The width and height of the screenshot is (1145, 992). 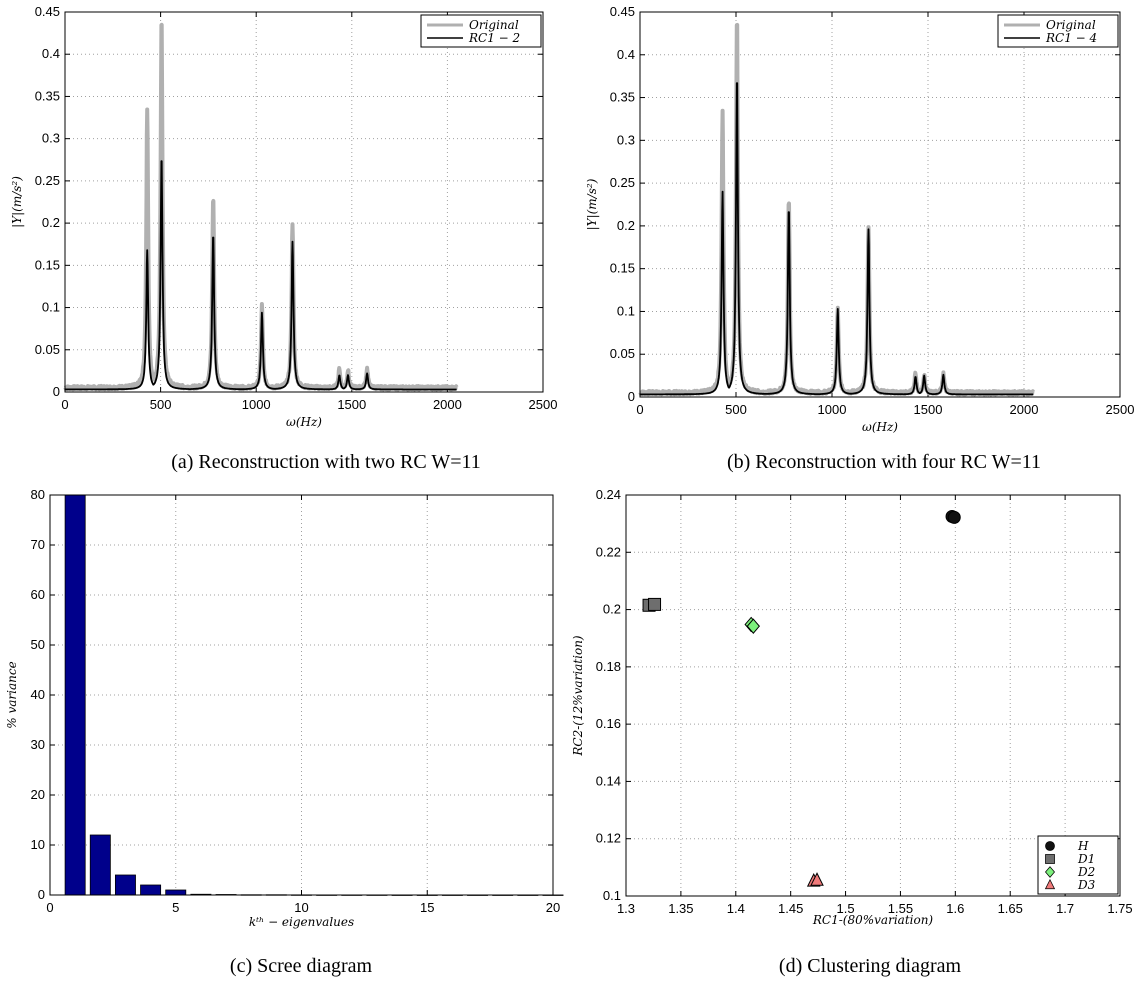 What do you see at coordinates (304, 422) in the screenshot?
I see `x-axis-label: ω(Hz)` at bounding box center [304, 422].